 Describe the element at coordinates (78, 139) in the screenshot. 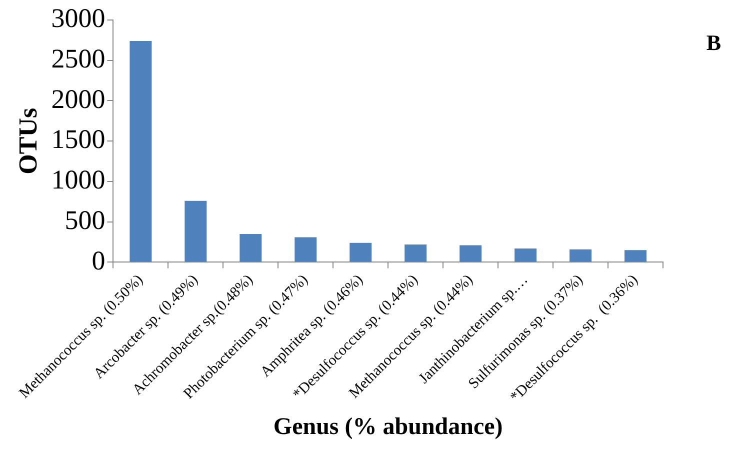

I see `y-tick-label: 1500` at that location.